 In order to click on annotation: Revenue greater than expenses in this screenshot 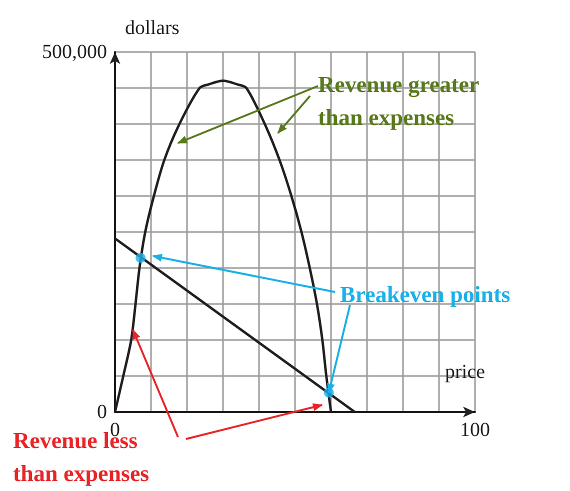, I will do `click(399, 101)`.